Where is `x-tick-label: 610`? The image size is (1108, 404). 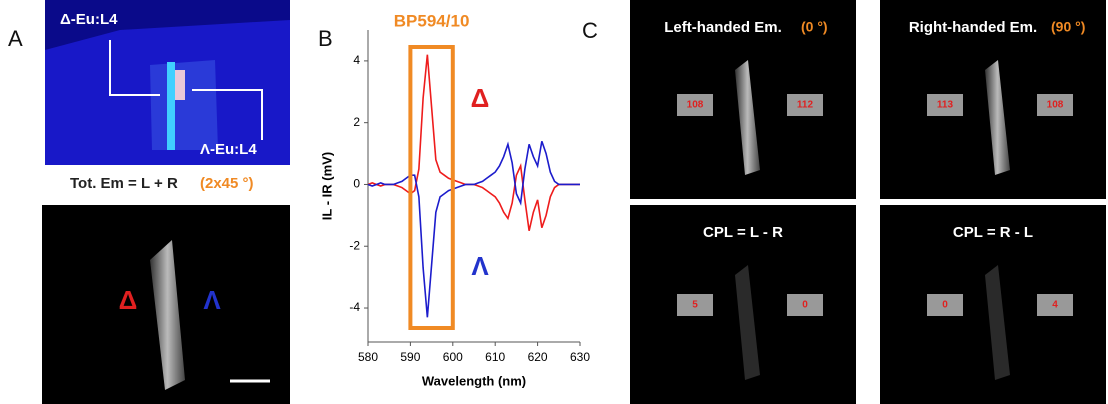
x-tick-label: 610 is located at coordinates (495, 357).